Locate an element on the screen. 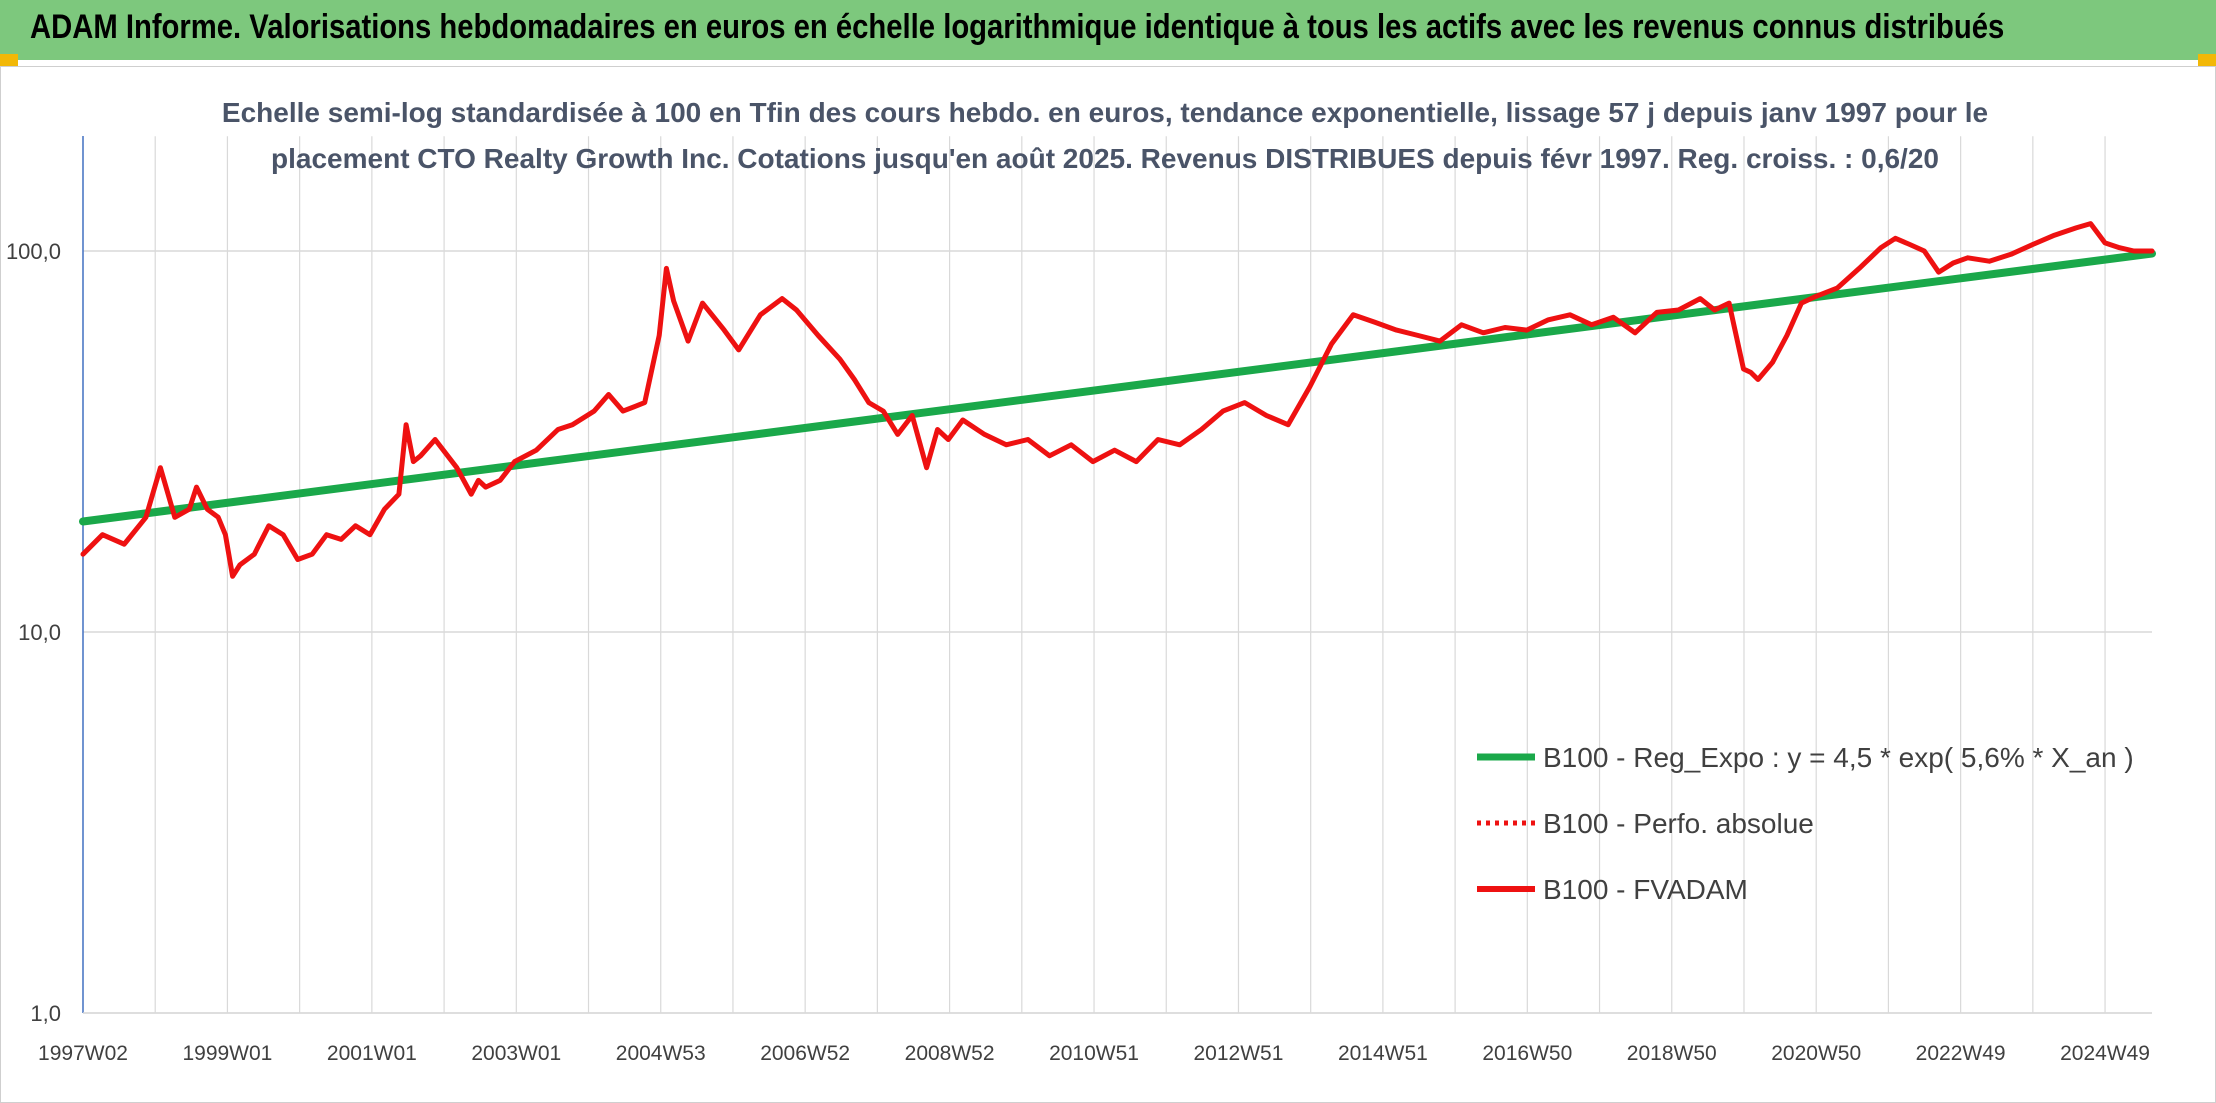 This screenshot has width=2216, height=1103. x-tick-label: 2012W51 is located at coordinates (1239, 1053).